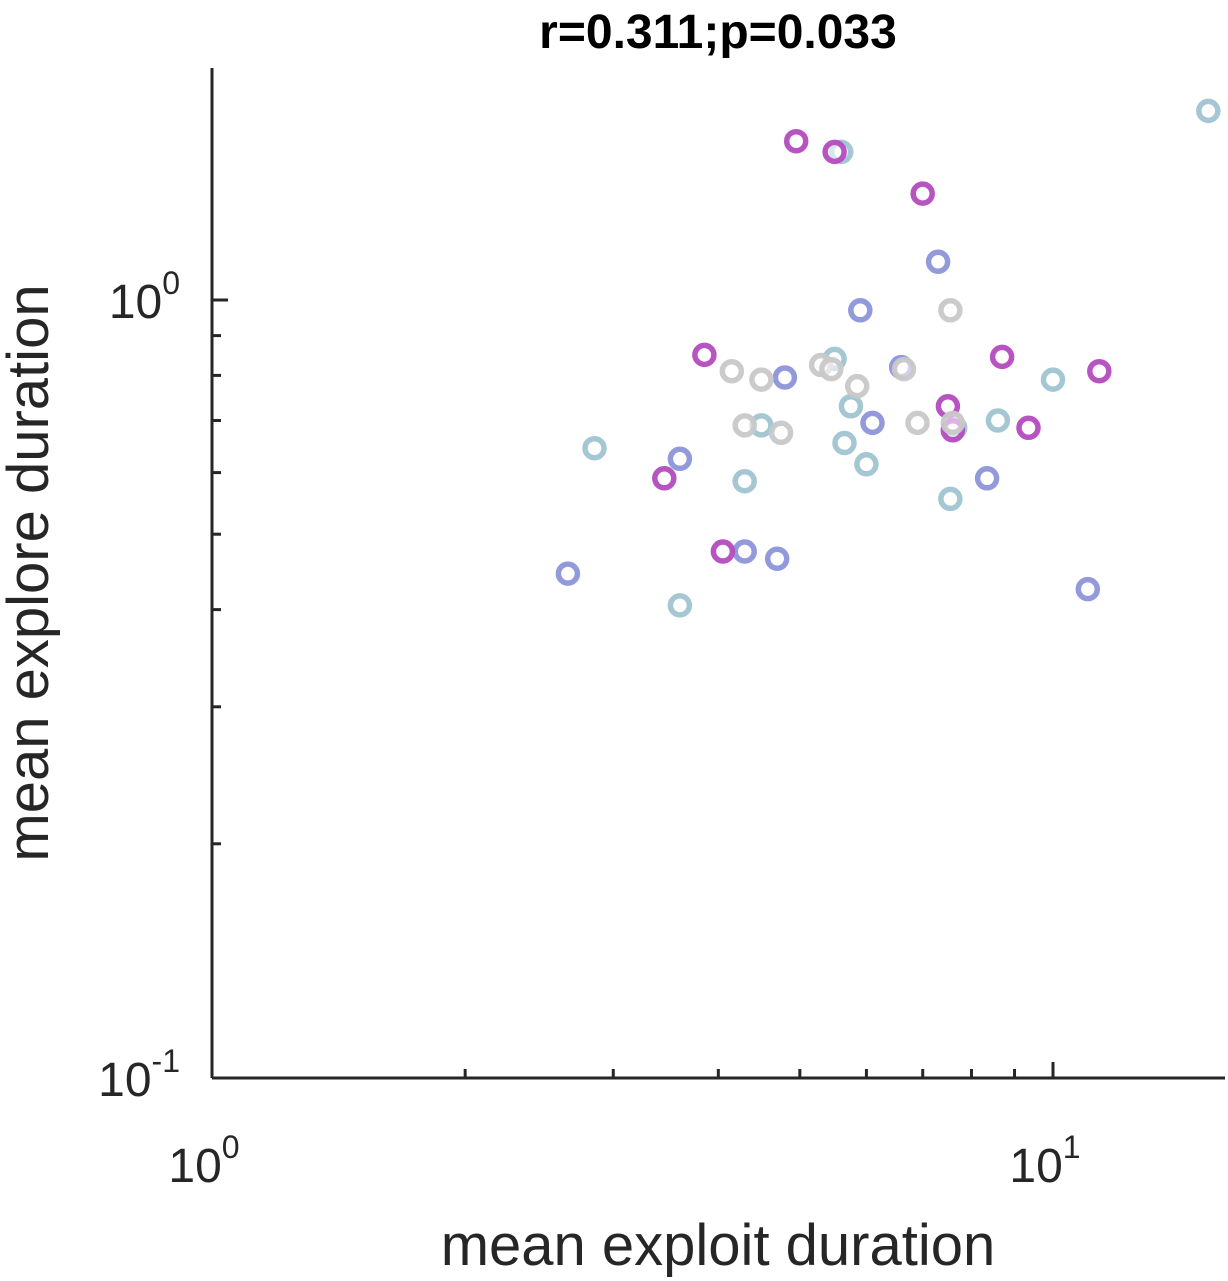  Describe the element at coordinates (30, 572) in the screenshot. I see `y-axis-label: mean explore duration` at that location.